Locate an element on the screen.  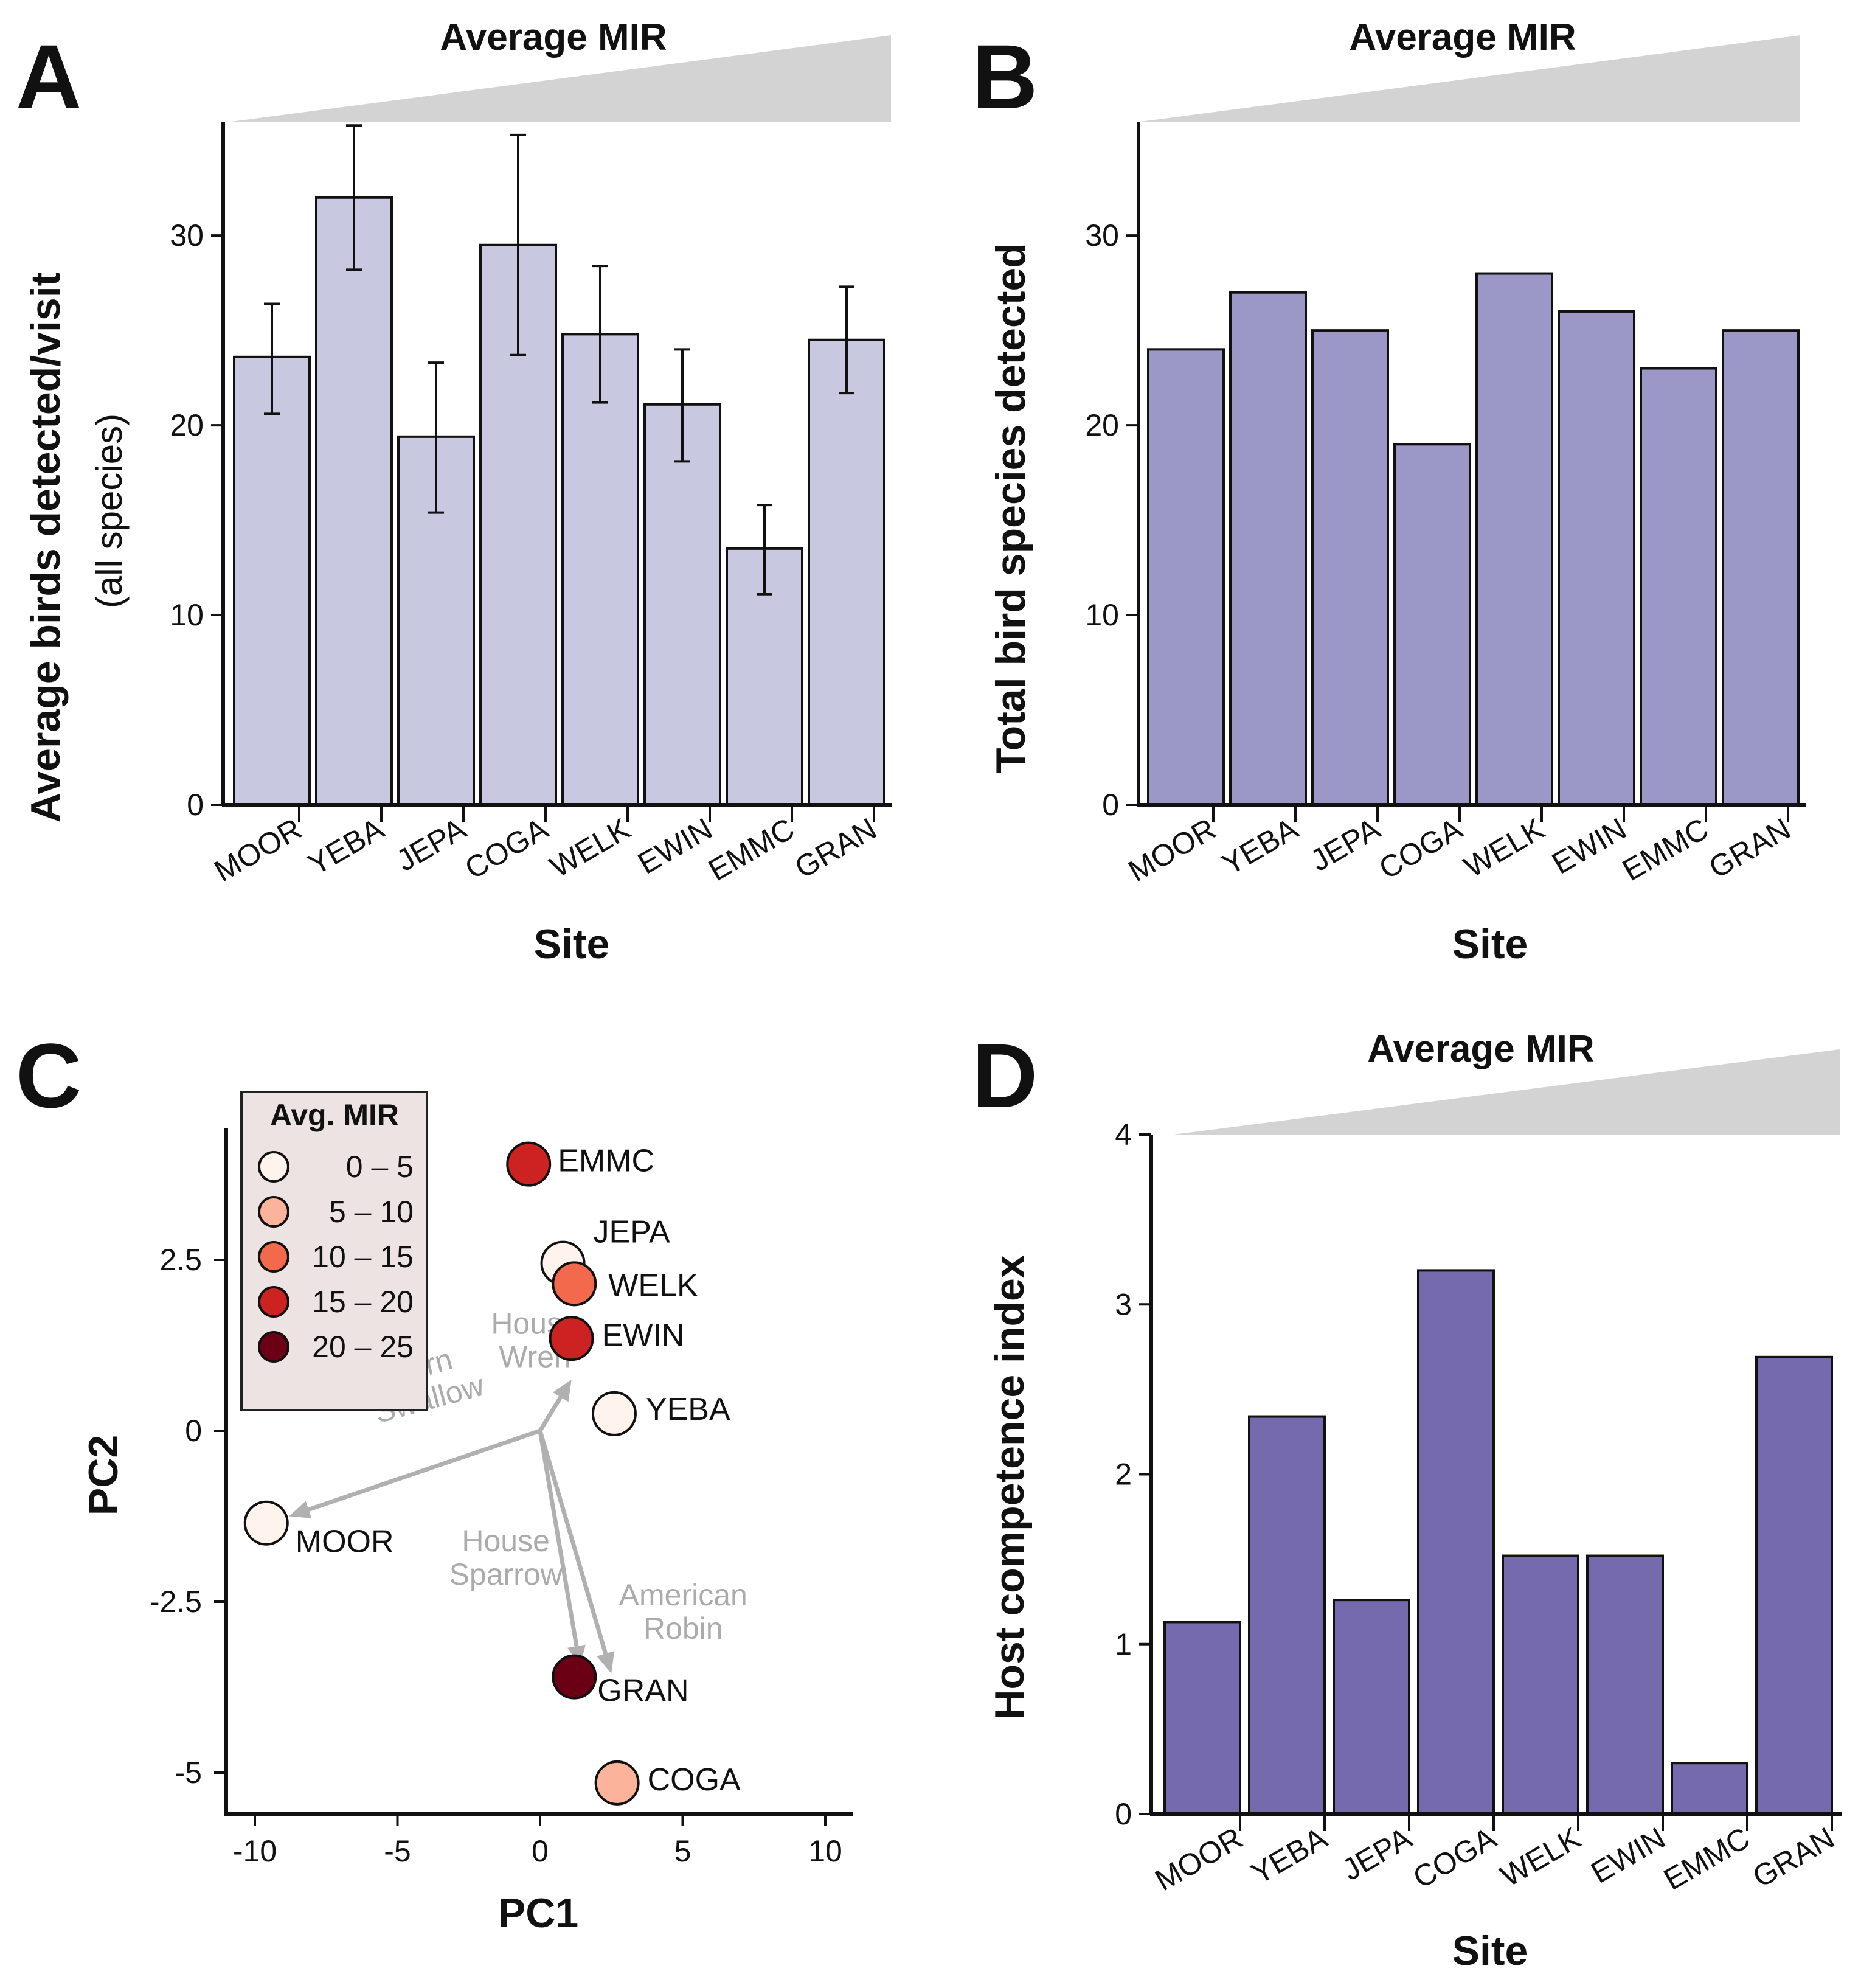
y-tick-label-c-0: 0 is located at coordinates (193, 1431).